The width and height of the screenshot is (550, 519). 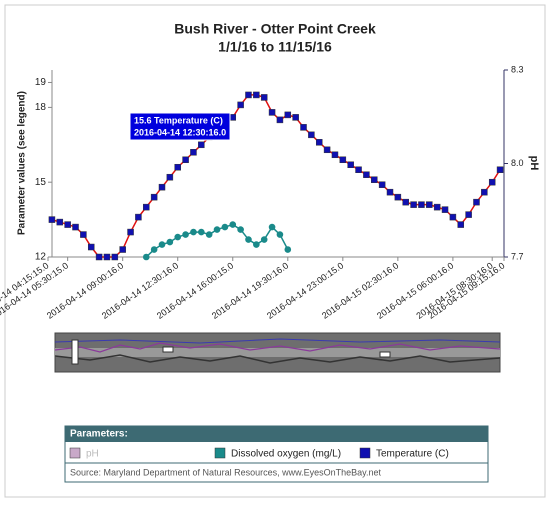 What do you see at coordinates (286, 454) in the screenshot?
I see `legend-label: Dissolved oxygen (mg/L)` at bounding box center [286, 454].